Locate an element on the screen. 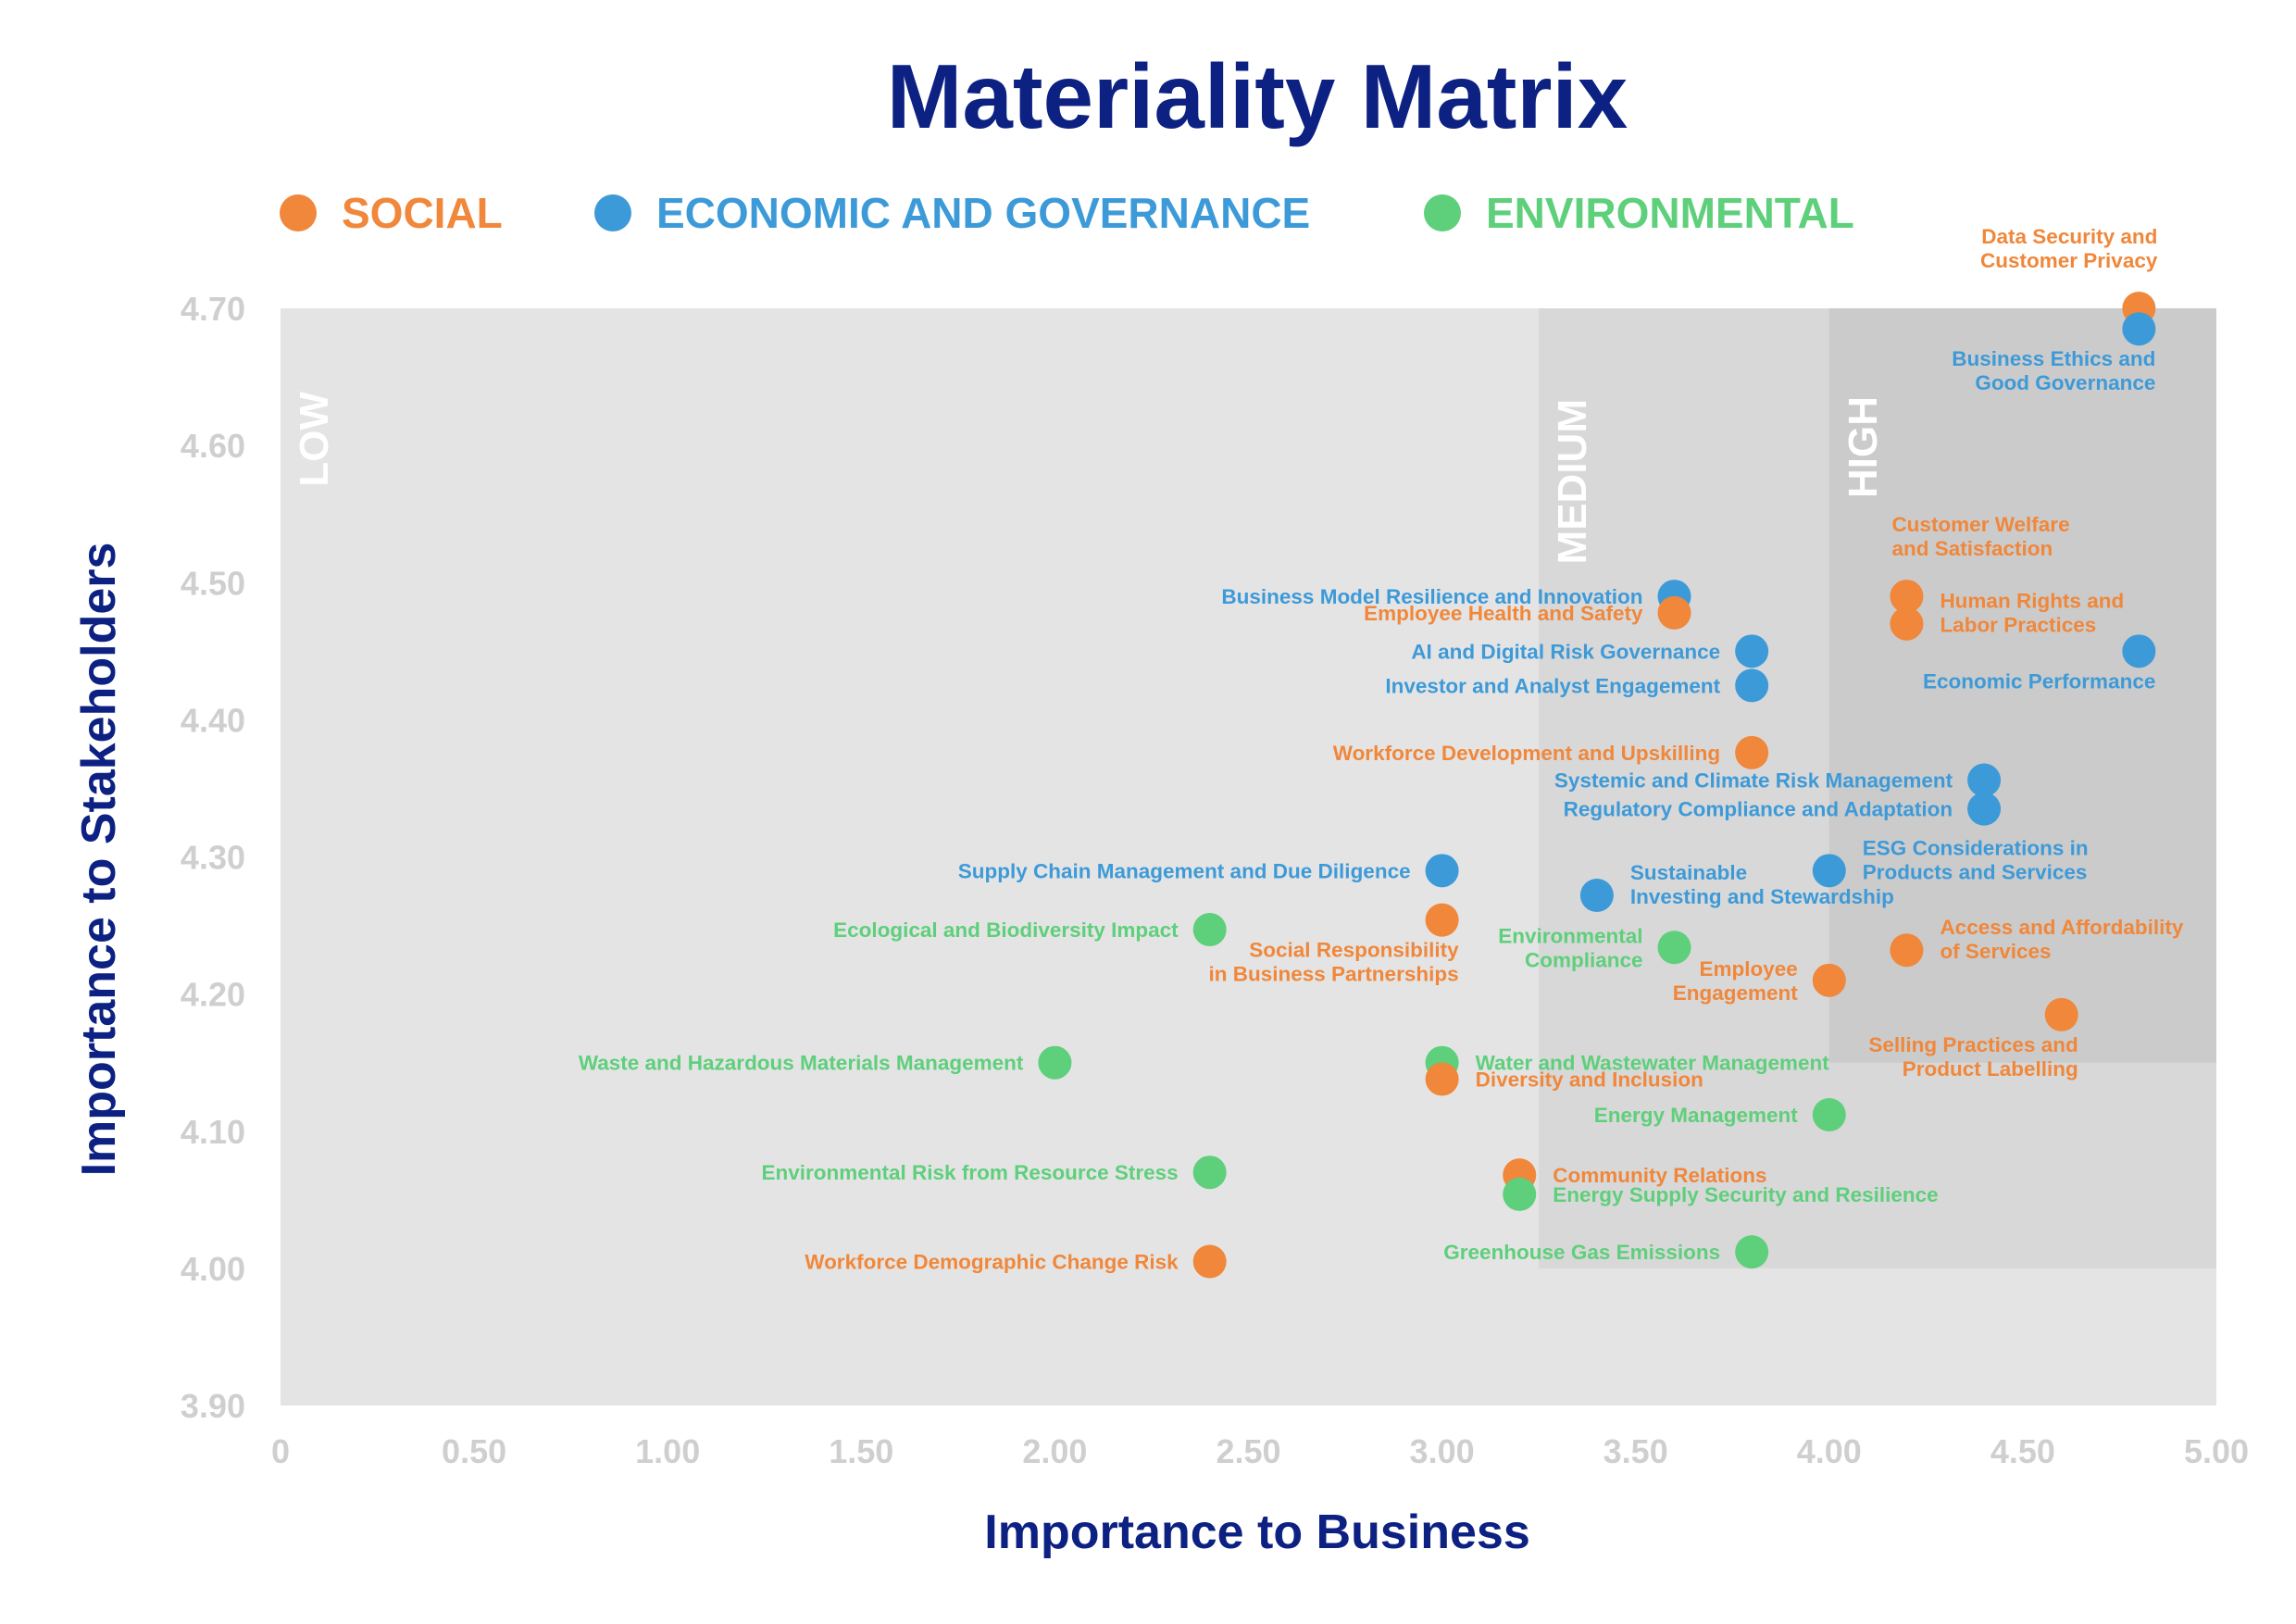 This screenshot has width=2296, height=1624. point-label: Employee Engagement is located at coordinates (1736, 981).